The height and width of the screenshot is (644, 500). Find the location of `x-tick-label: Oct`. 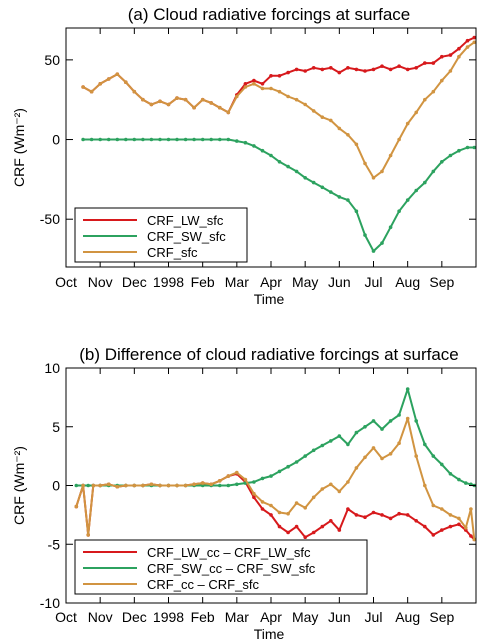

x-tick-label: Oct is located at coordinates (66, 617).